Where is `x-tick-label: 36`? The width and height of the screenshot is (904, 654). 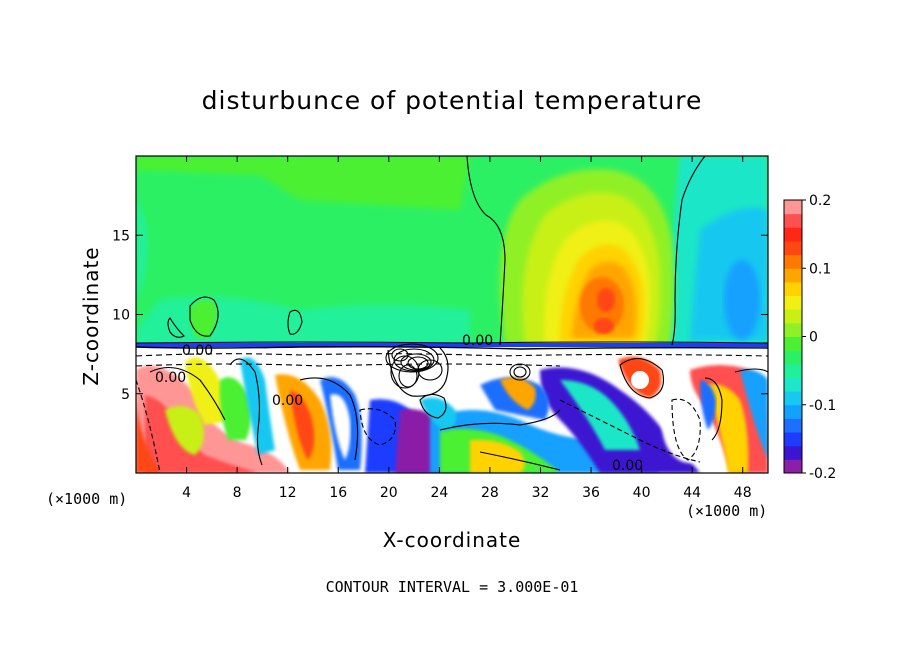 x-tick-label: 36 is located at coordinates (591, 493).